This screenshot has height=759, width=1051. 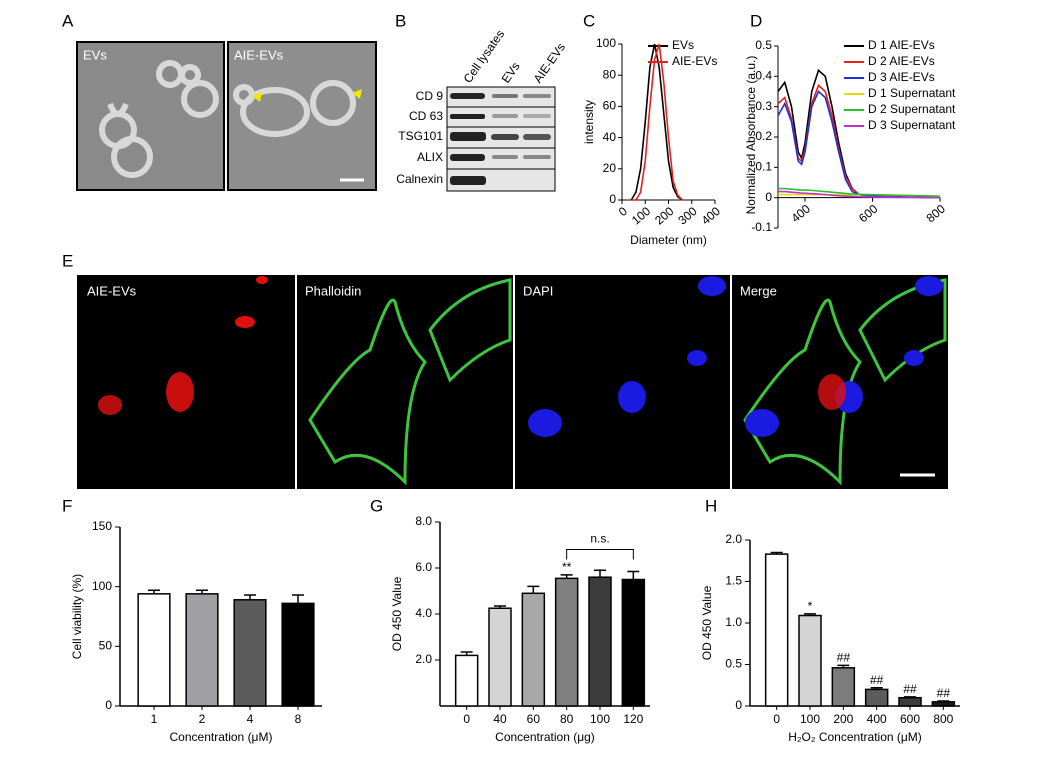 What do you see at coordinates (77, 616) in the screenshot?
I see `y-axis-label: Cell viability (%)` at bounding box center [77, 616].